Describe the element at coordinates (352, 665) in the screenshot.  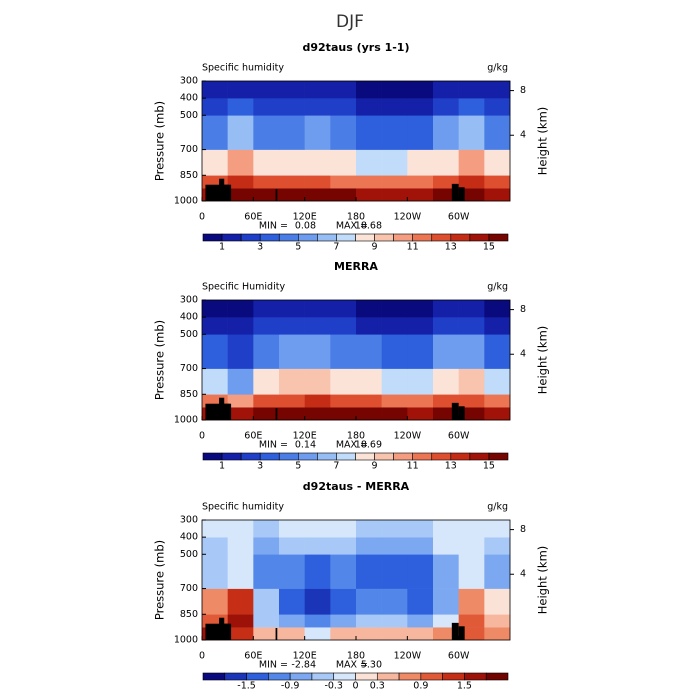
I see `stat-label: MAX =` at that location.